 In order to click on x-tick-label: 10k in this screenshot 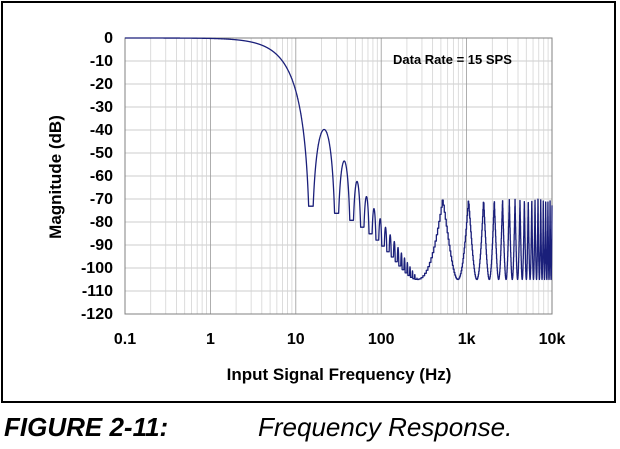, I will do `click(552, 339)`.